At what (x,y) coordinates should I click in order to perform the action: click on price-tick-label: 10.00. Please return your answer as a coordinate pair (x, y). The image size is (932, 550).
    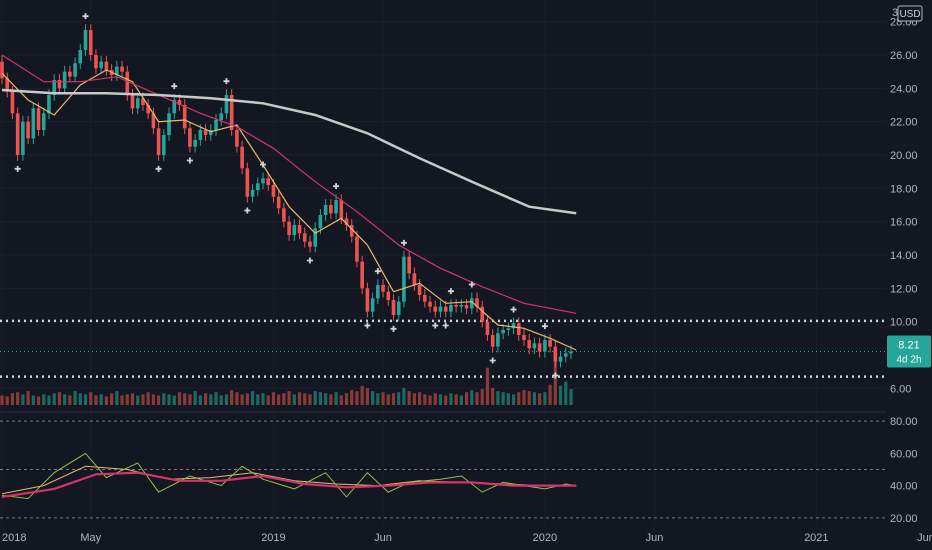
    Looking at the image, I should click on (904, 323).